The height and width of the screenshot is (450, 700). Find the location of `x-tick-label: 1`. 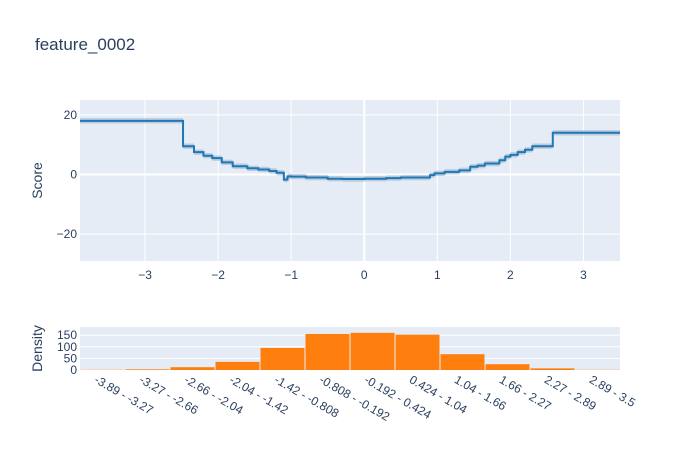

x-tick-label: 1 is located at coordinates (437, 275).